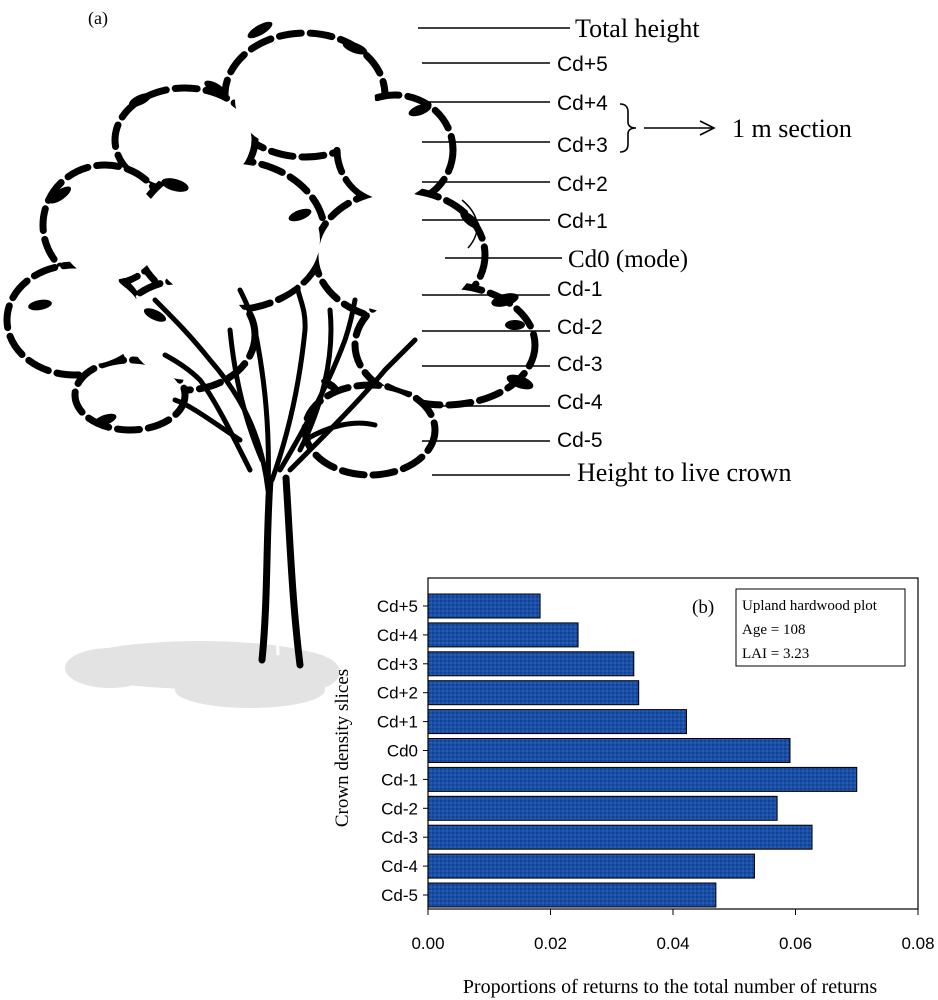 This screenshot has width=938, height=1000. Describe the element at coordinates (531, 664) in the screenshot. I see `bar-Cd+3` at that location.